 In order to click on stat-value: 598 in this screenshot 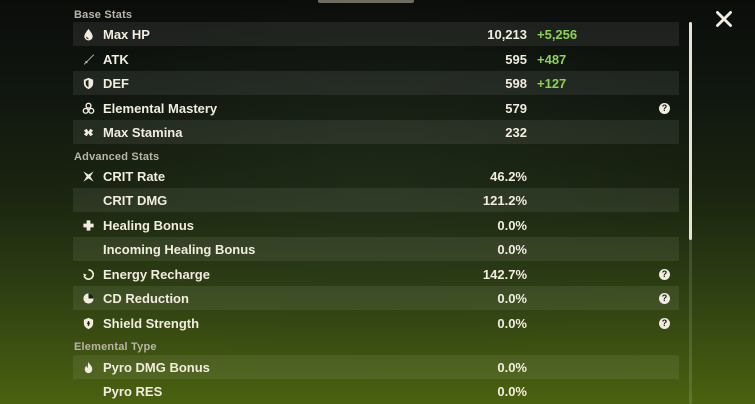, I will do `click(516, 83)`.